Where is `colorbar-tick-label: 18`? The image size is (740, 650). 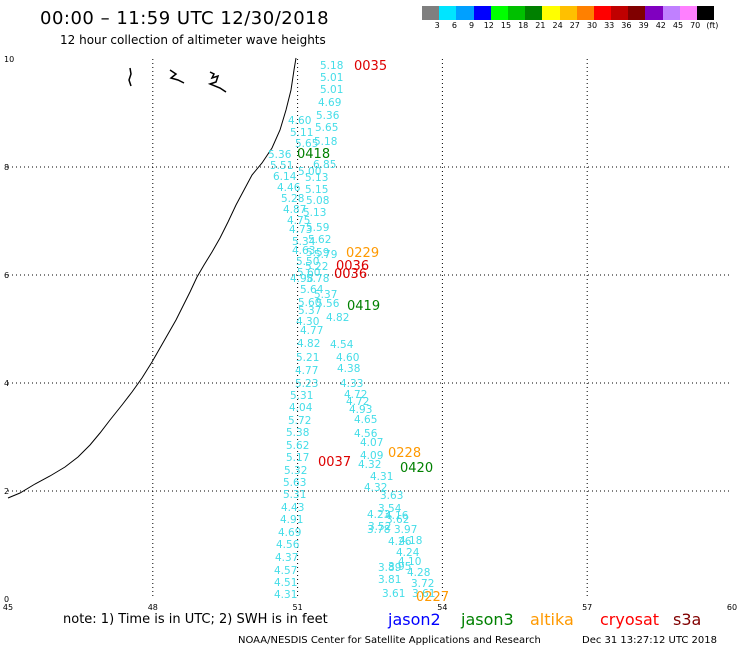 colorbar-tick-label: 18 is located at coordinates (523, 25).